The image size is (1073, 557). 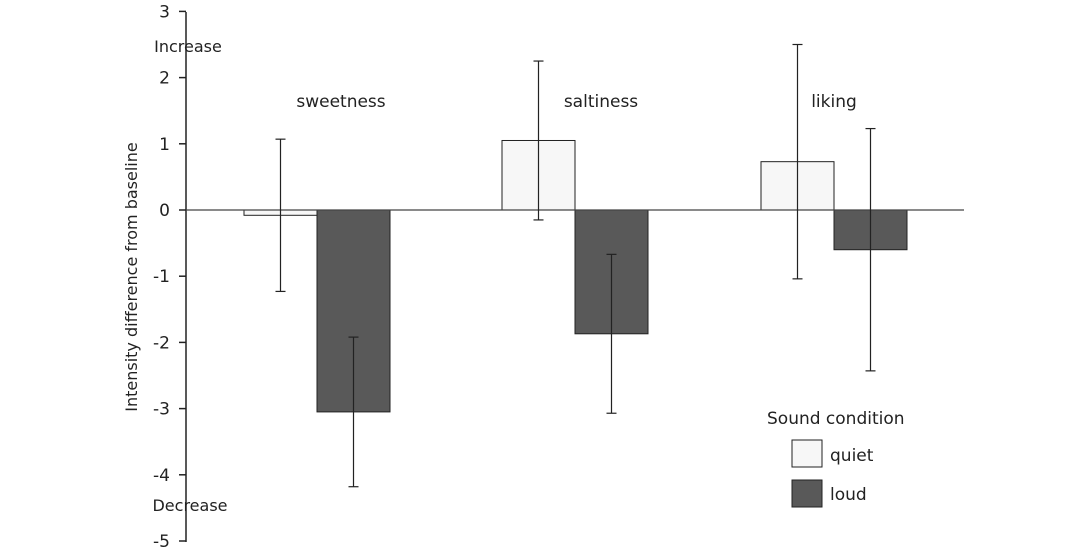 What do you see at coordinates (164, 145) in the screenshot?
I see `y-tick-label: 1` at bounding box center [164, 145].